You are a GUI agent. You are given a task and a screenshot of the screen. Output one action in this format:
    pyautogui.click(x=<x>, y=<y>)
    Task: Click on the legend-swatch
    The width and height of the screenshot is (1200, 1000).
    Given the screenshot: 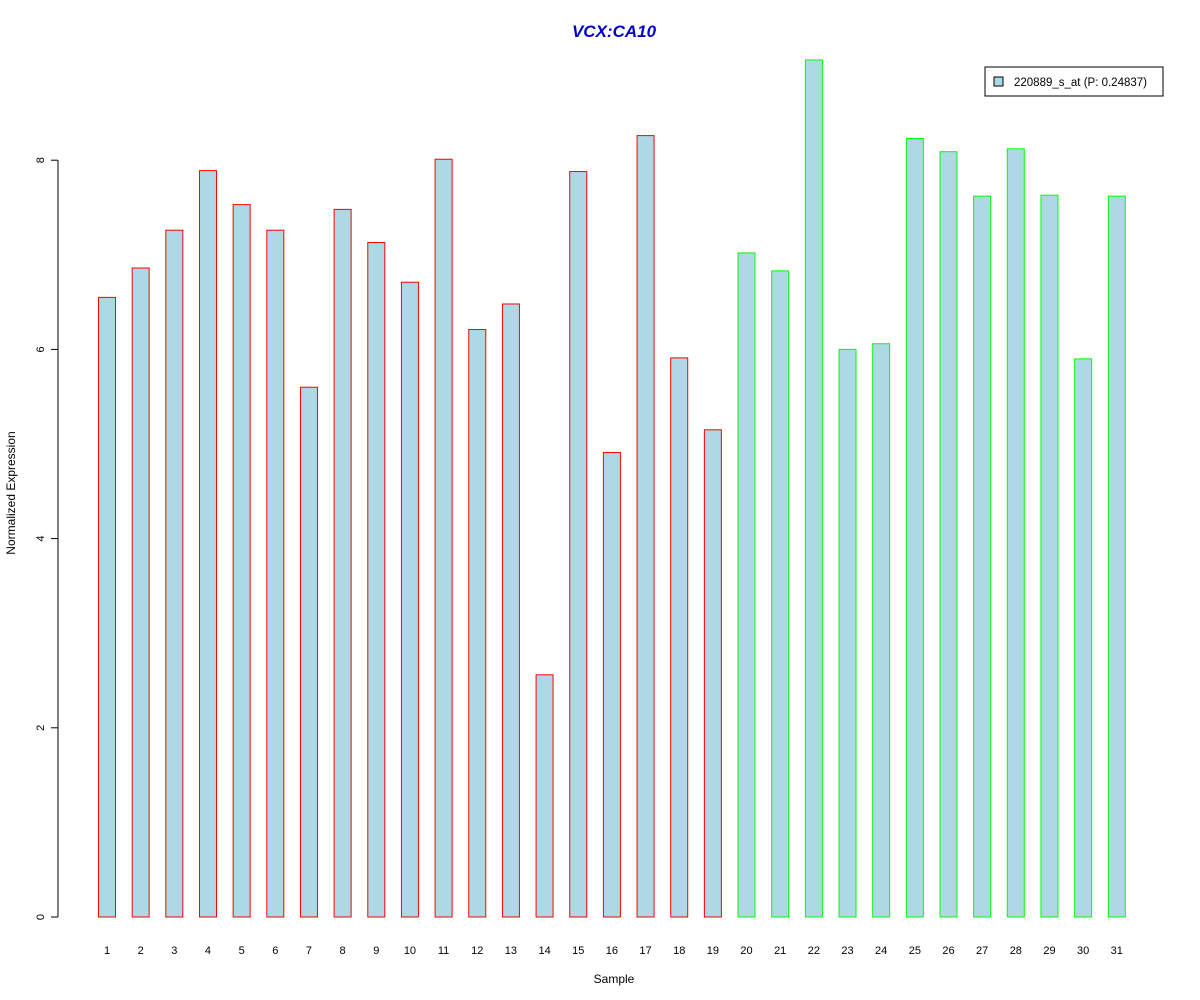 What is the action you would take?
    pyautogui.click(x=998, y=81)
    